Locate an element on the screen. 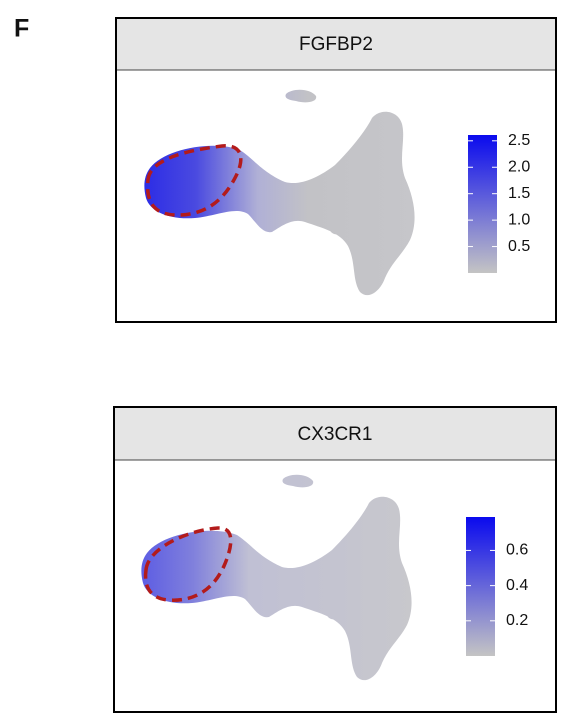 The image size is (584, 716). colorbar-tick-label: 0.4 is located at coordinates (517, 585).